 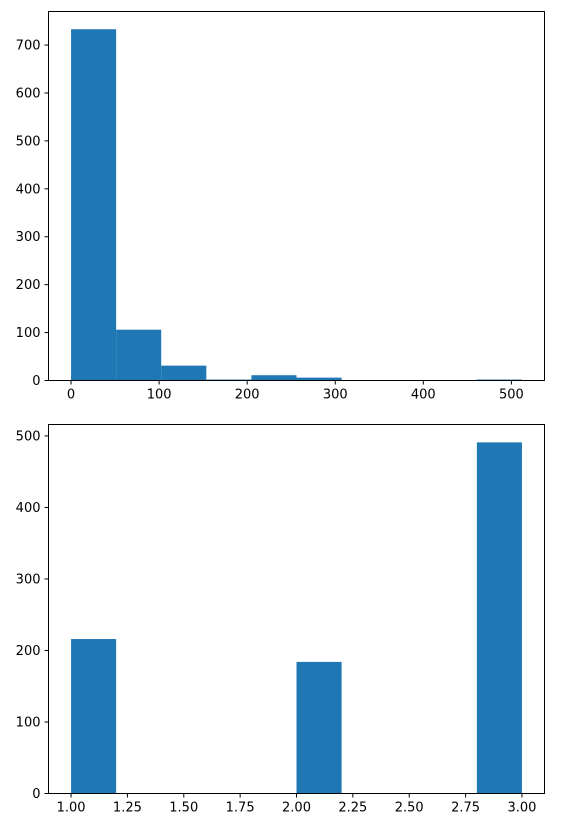 What do you see at coordinates (28, 93) in the screenshot?
I see `y-tick-label: 600` at bounding box center [28, 93].